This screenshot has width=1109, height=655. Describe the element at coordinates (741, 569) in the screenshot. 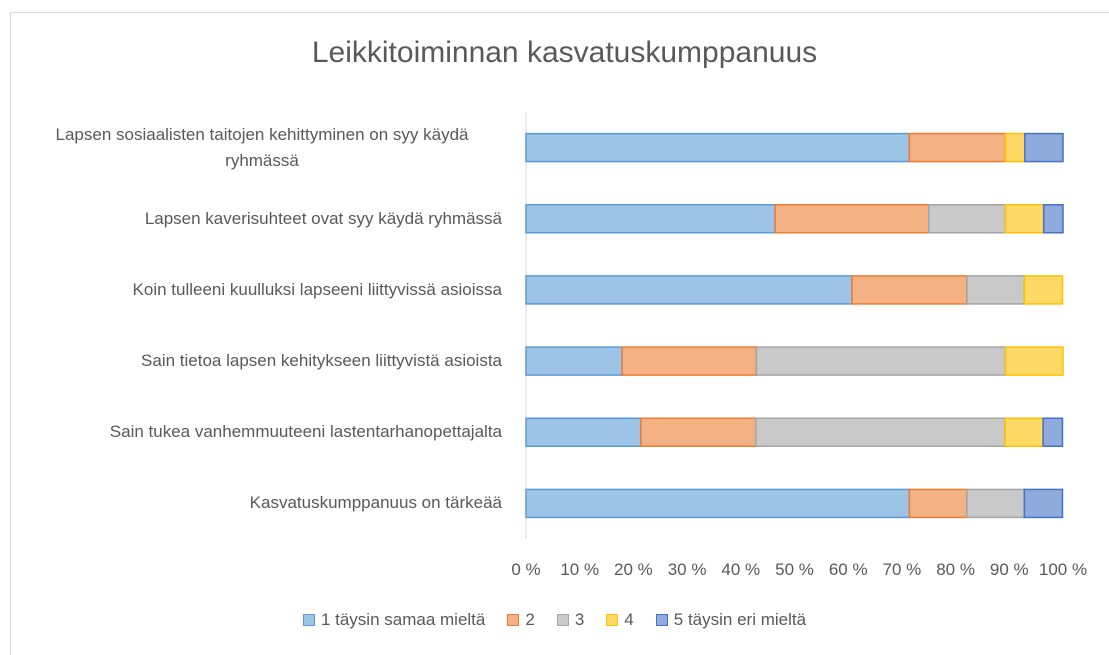

I see `x-tick-label: 40 %` at that location.